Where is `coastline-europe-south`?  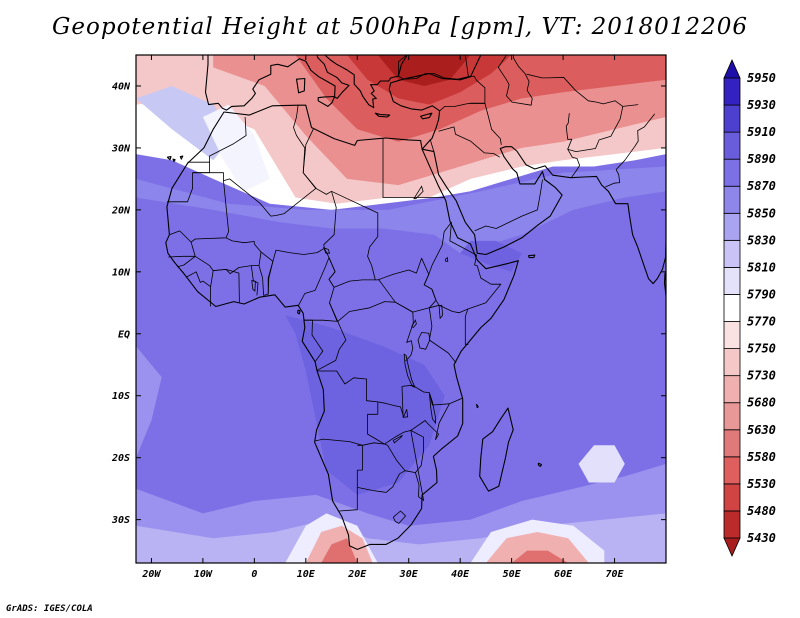 coastline-europe-south is located at coordinates (277, 83).